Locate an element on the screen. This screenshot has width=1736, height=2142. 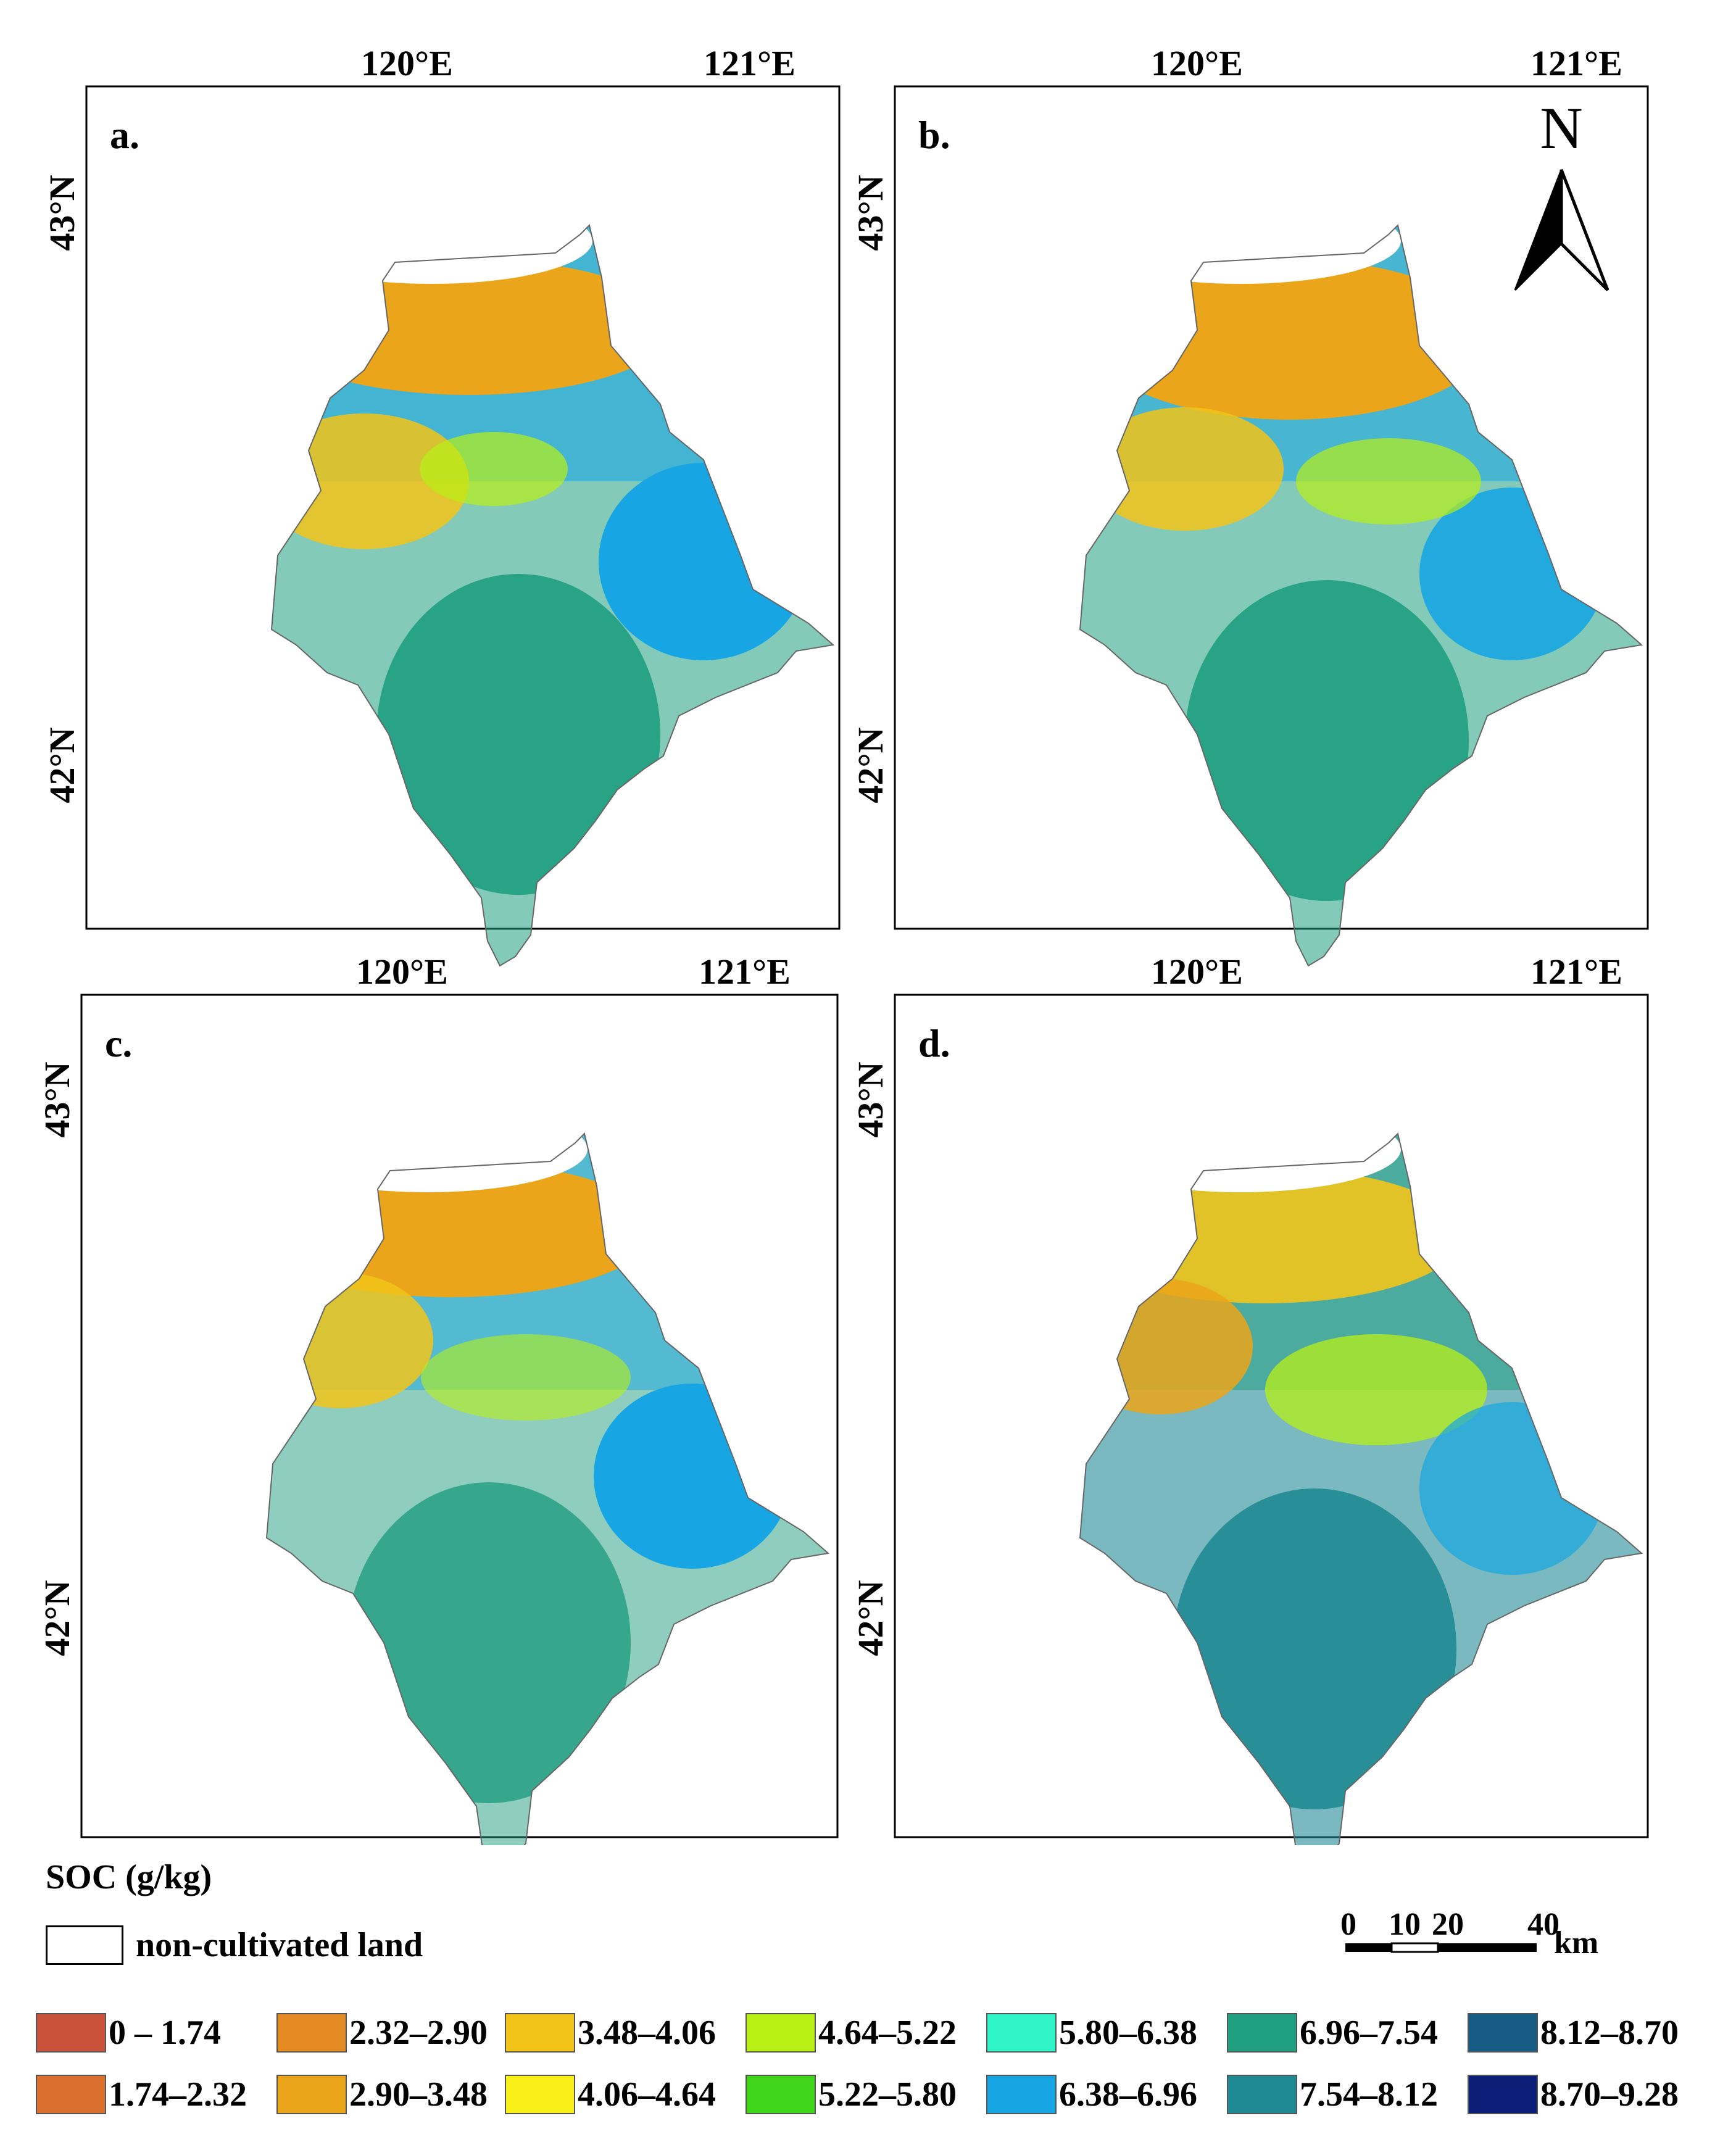
legend-class-item: 1.74–2.32 is located at coordinates (141, 2094).